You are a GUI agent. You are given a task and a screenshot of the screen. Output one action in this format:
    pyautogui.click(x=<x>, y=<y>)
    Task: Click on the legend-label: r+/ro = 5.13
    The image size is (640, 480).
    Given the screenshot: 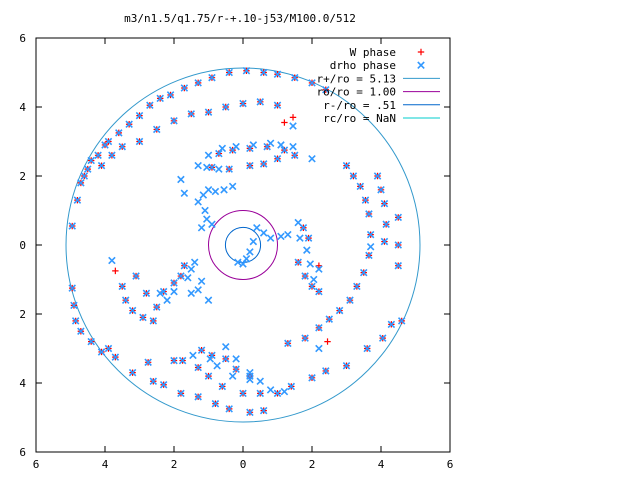 What is the action you would take?
    pyautogui.click(x=356, y=78)
    